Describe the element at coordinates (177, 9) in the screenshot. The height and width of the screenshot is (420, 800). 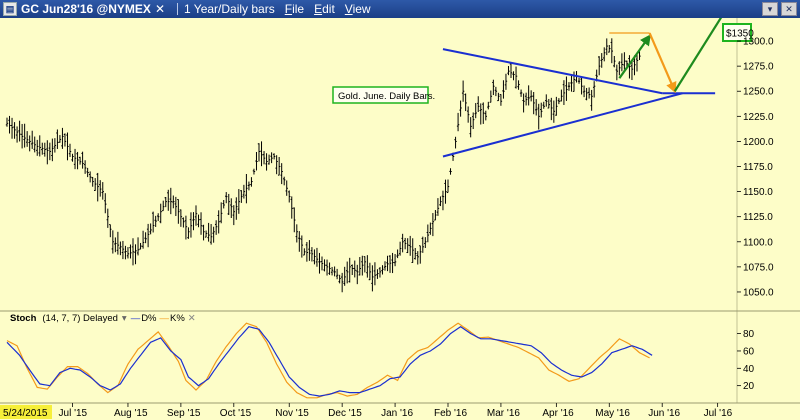
I see `title-divider` at that location.